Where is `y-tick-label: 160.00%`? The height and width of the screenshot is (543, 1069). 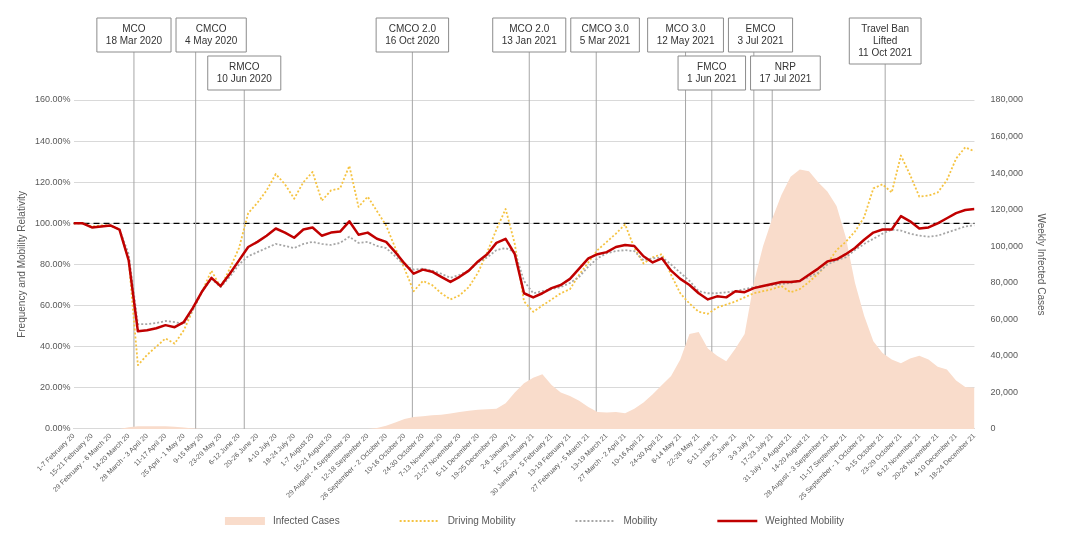 y-tick-label: 160.00% is located at coordinates (53, 99).